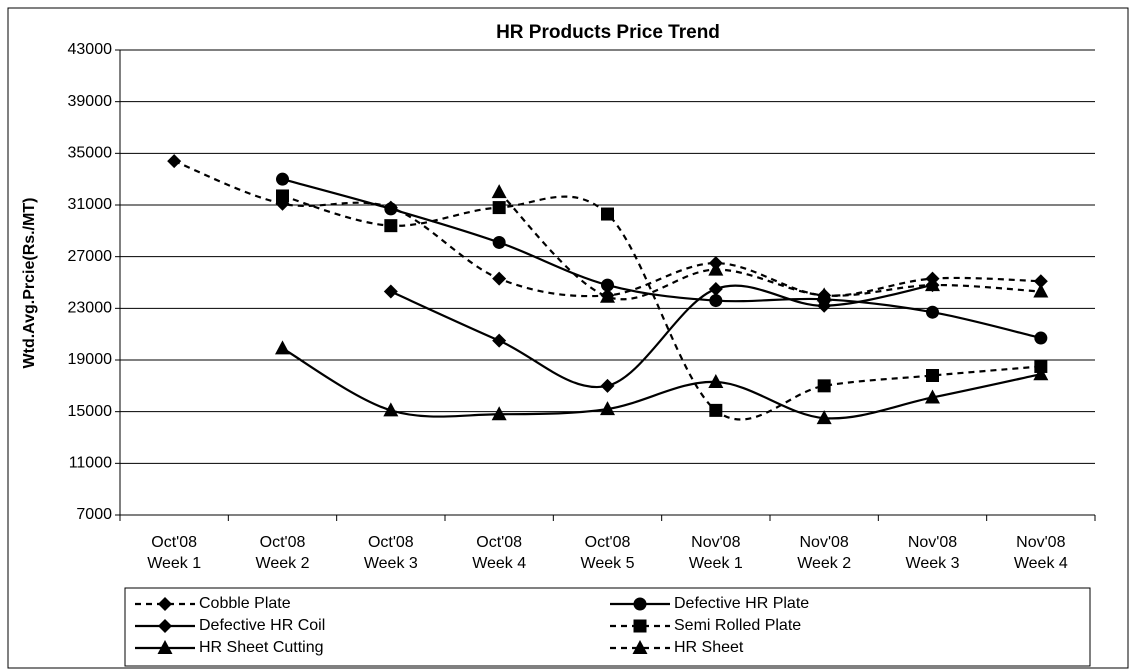 The image size is (1136, 670). Describe the element at coordinates (90, 153) in the screenshot. I see `y-tick-label: 35000` at that location.